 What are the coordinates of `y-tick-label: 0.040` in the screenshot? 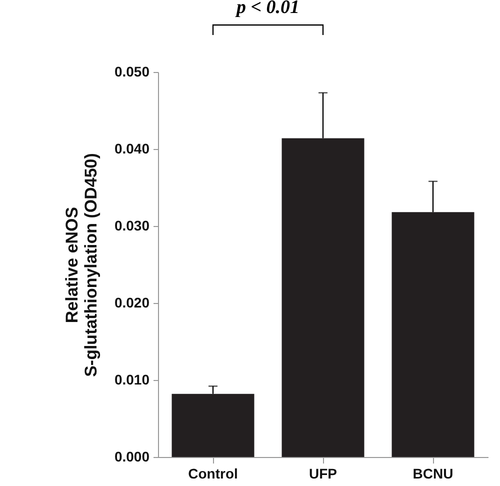 It's located at (132, 148).